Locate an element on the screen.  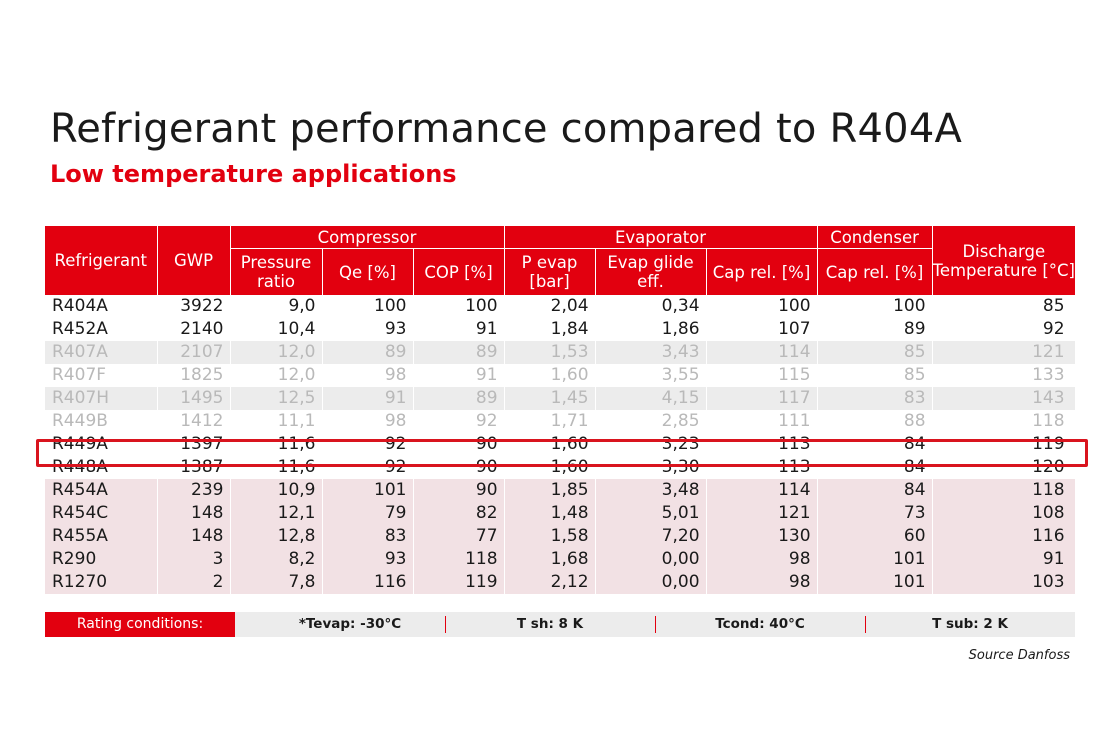
cell-cop: 119 is located at coordinates (459, 582).